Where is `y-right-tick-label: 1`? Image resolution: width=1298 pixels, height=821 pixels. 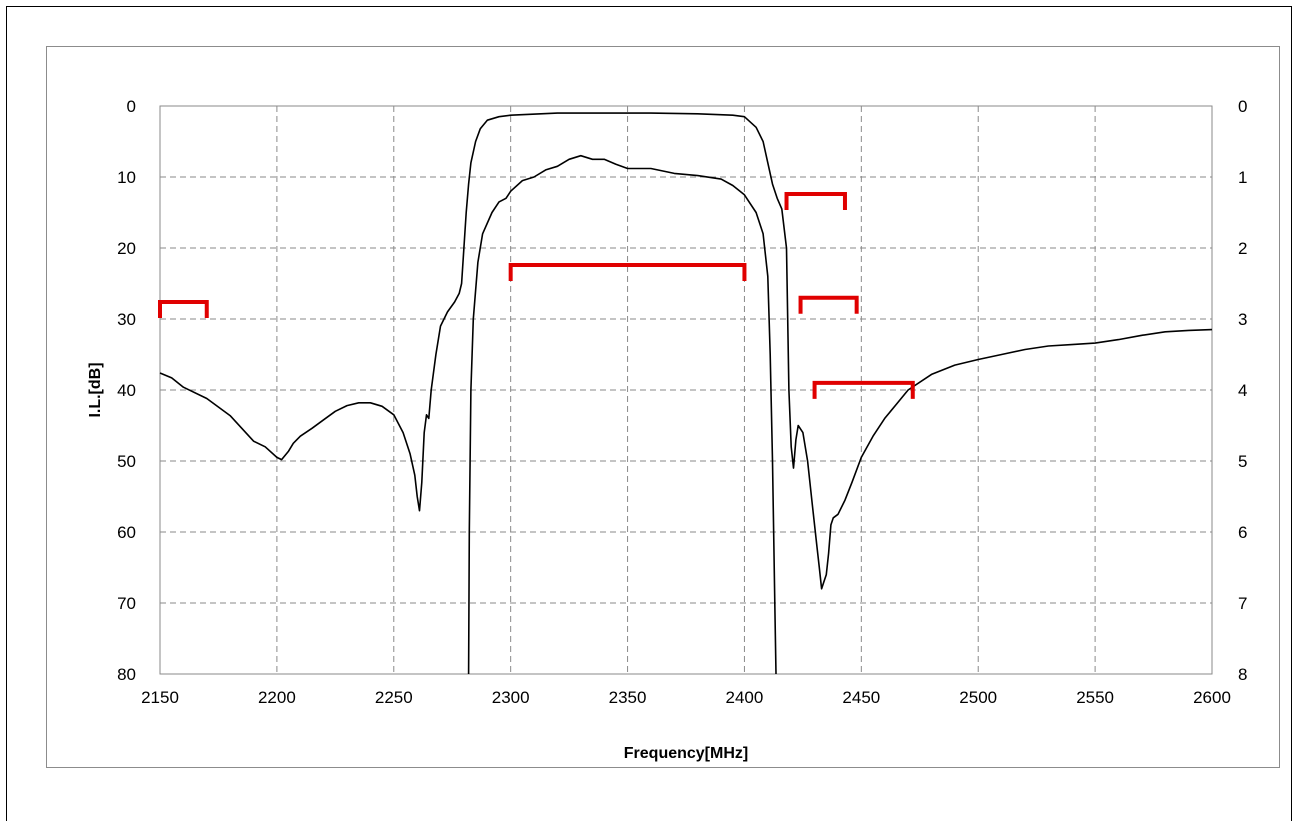
y-right-tick-label: 1 is located at coordinates (1242, 177).